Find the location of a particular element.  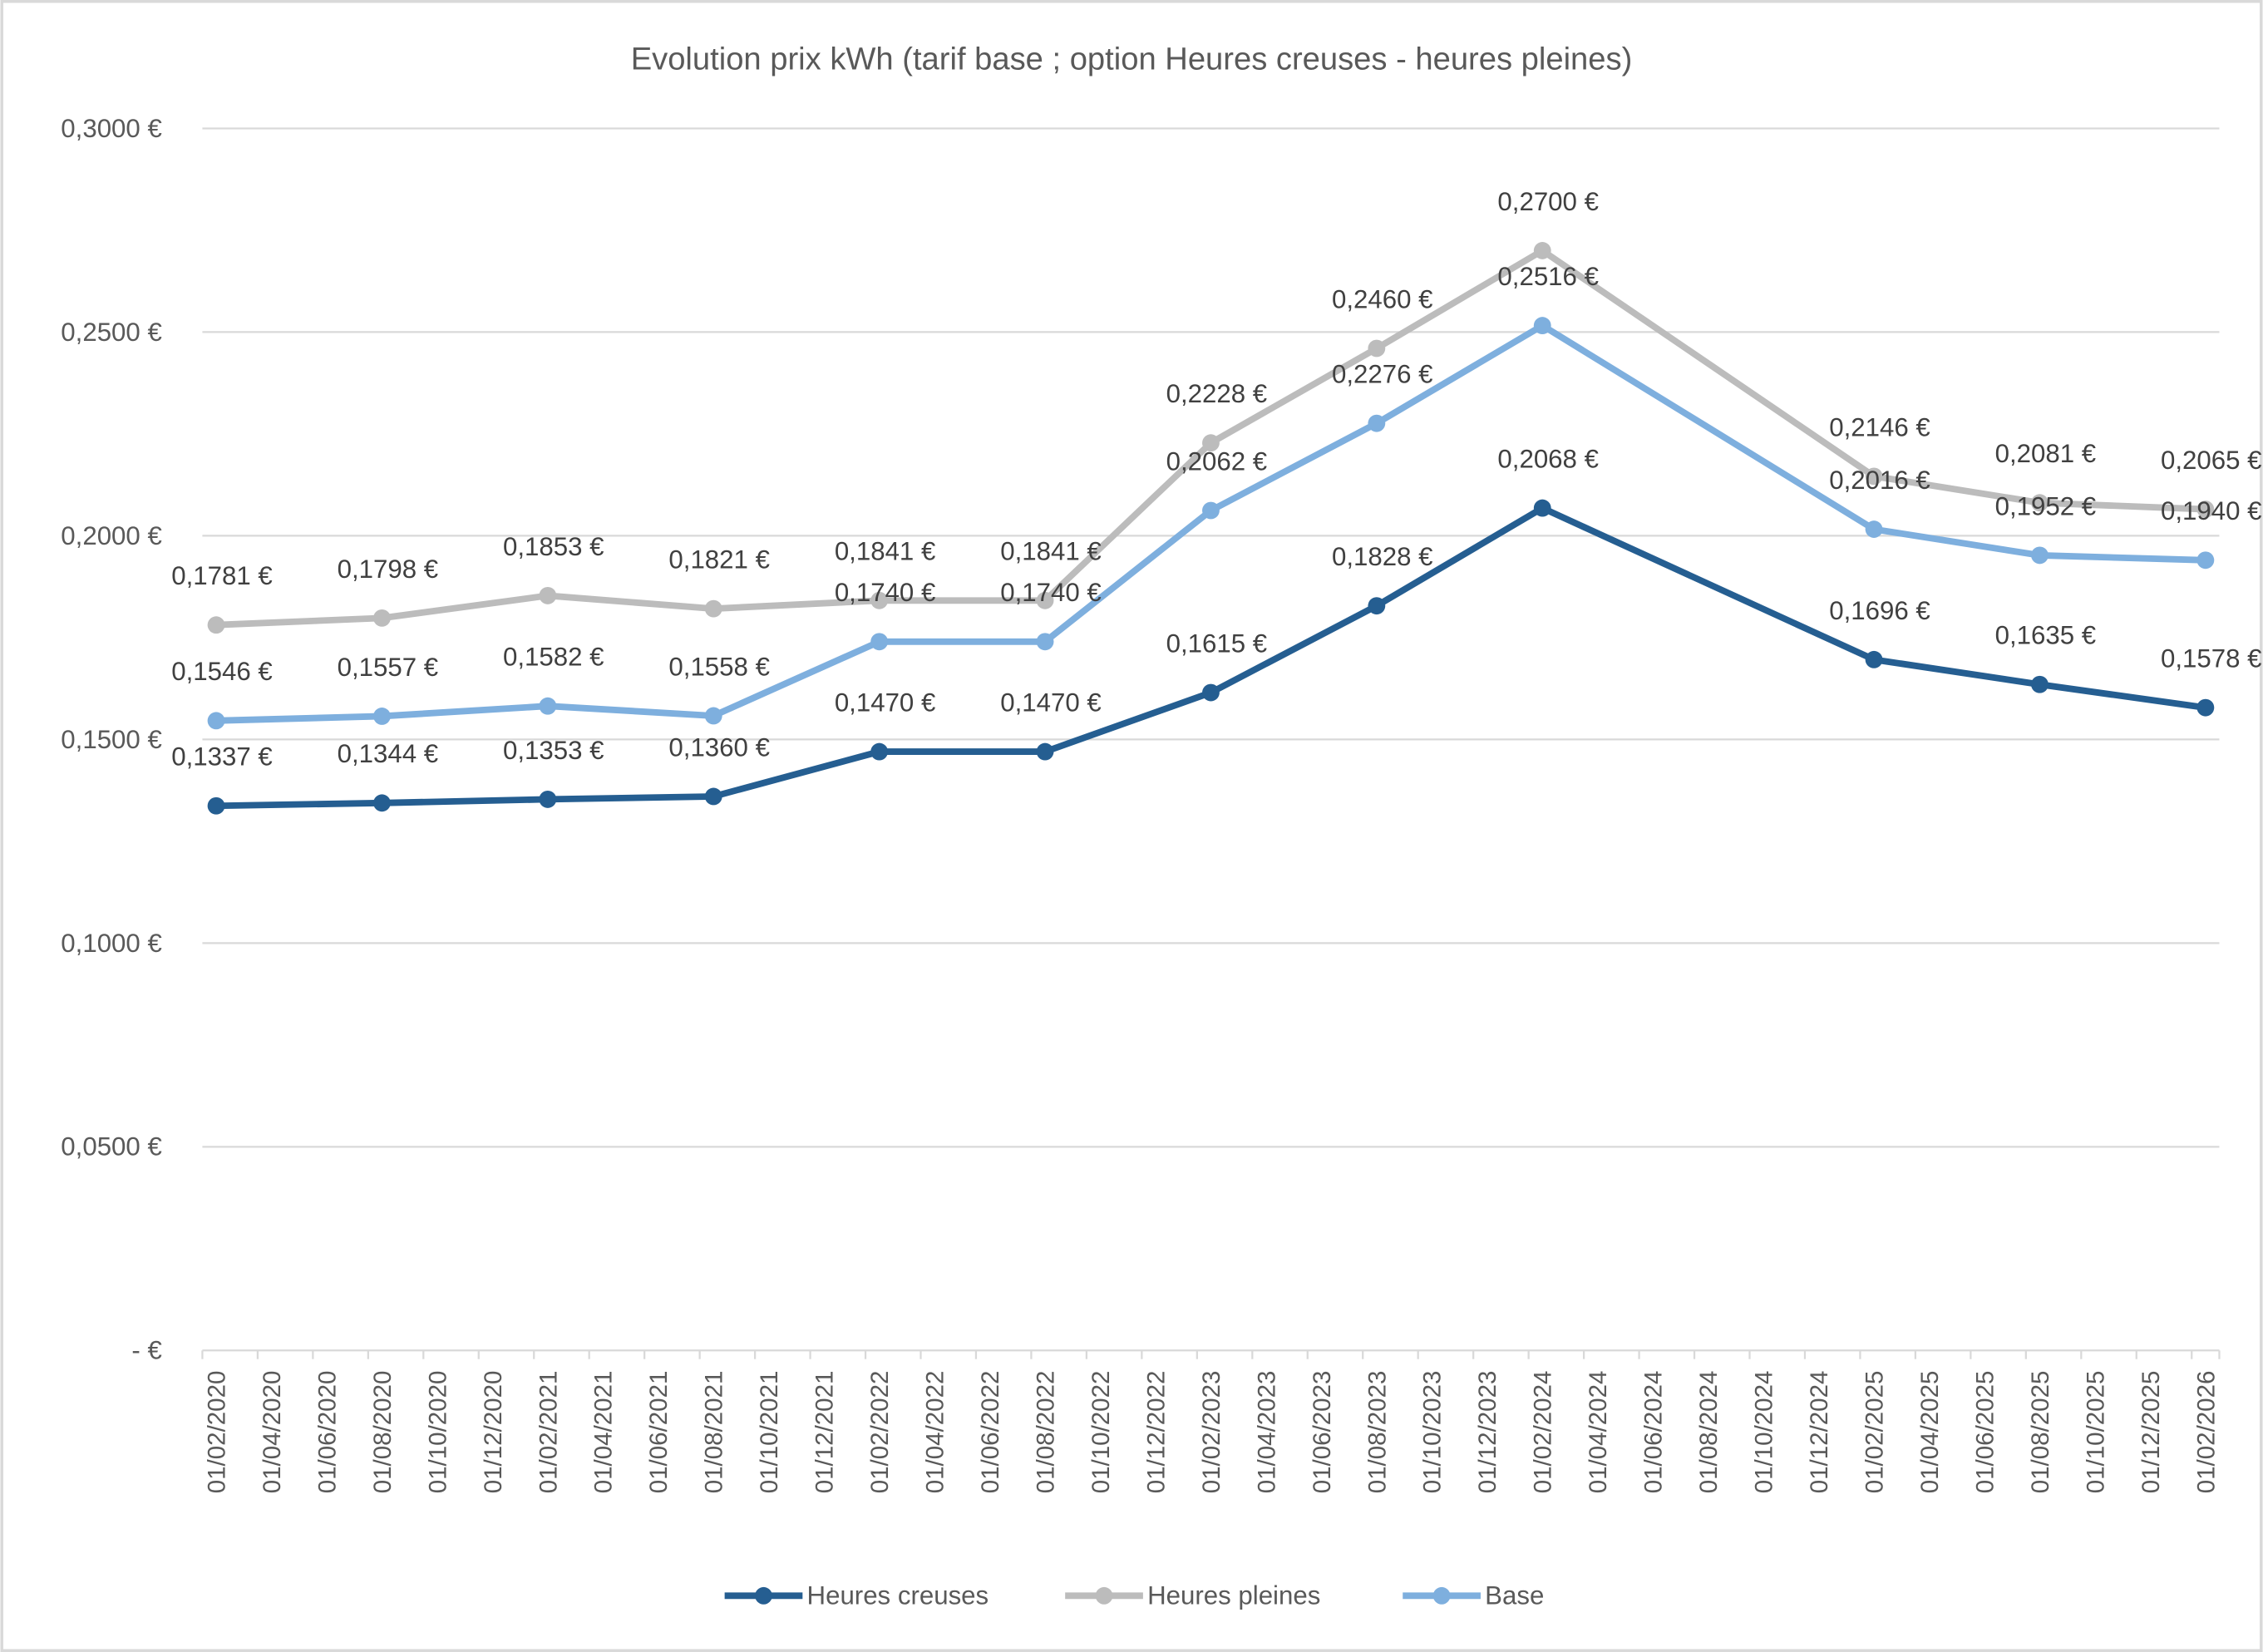

y-tick-label: 0,1500 € is located at coordinates (111, 740).